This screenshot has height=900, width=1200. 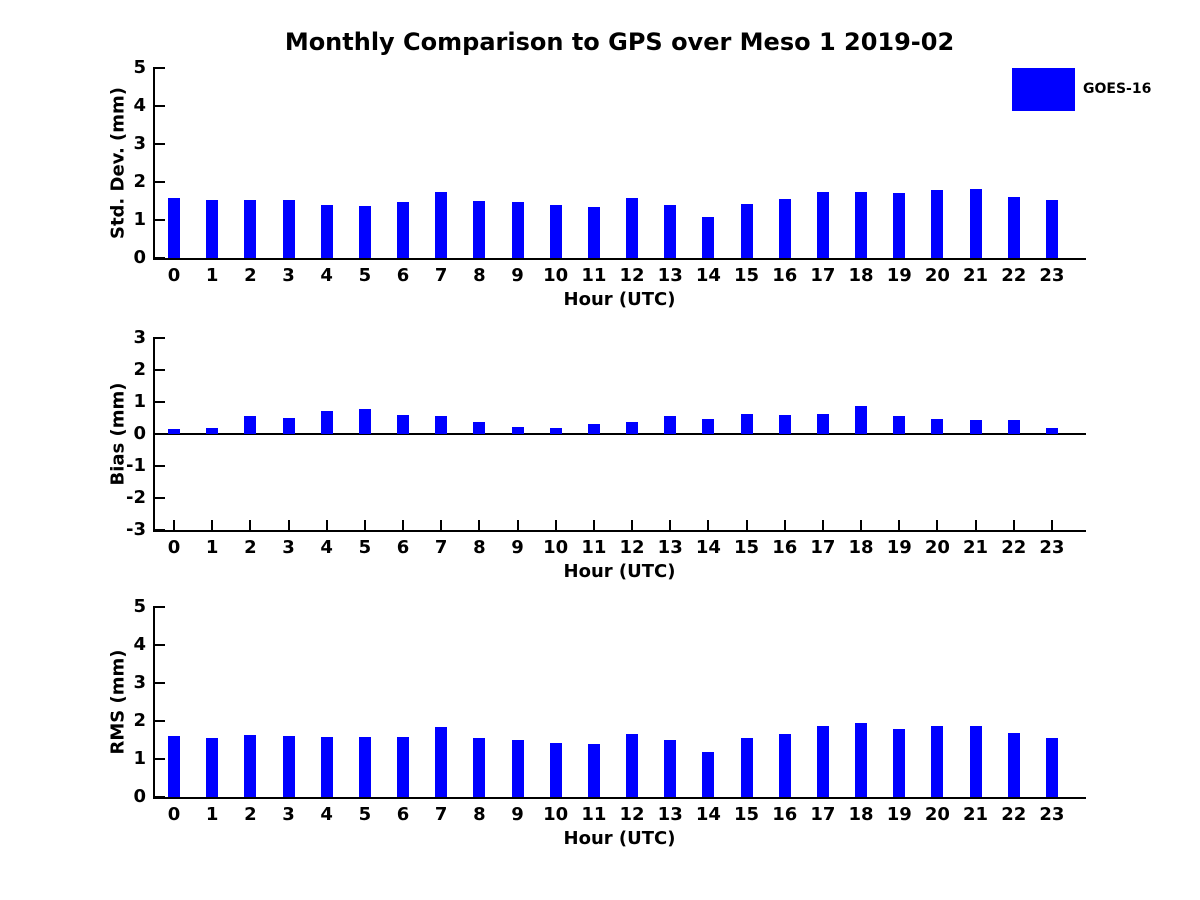 I want to click on y-tick-label: 5, so click(x=139, y=67).